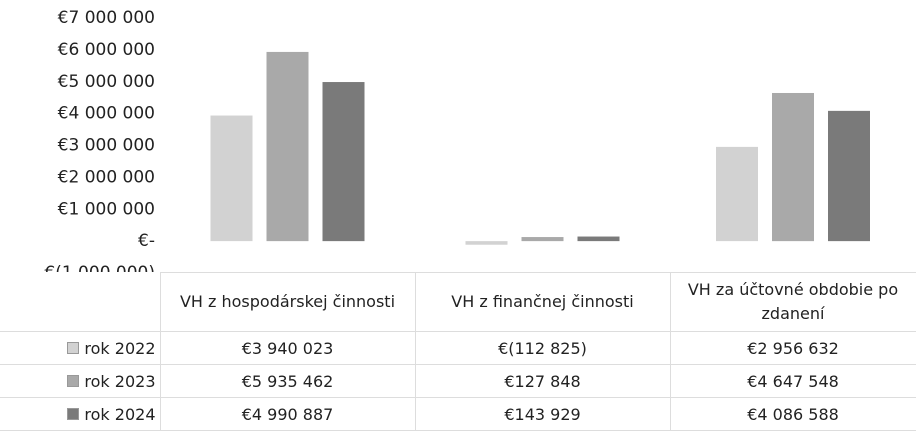 This screenshot has height=434, width=916. Describe the element at coordinates (120, 414) in the screenshot. I see `legend-label: rok 2024` at that location.